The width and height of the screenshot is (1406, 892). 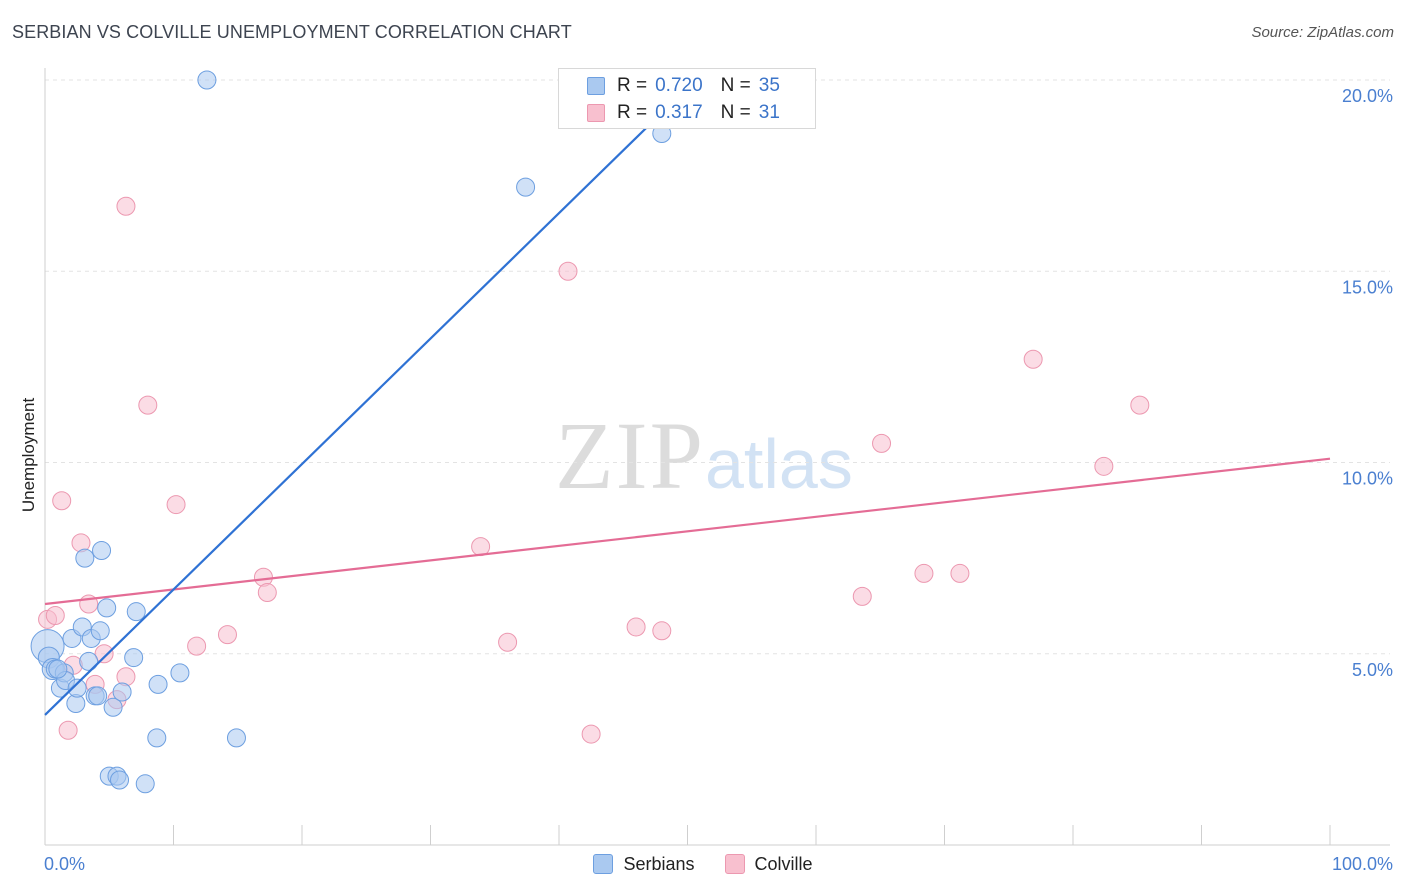 I want to click on y-axis-label: Unemployment, so click(x=28, y=455).